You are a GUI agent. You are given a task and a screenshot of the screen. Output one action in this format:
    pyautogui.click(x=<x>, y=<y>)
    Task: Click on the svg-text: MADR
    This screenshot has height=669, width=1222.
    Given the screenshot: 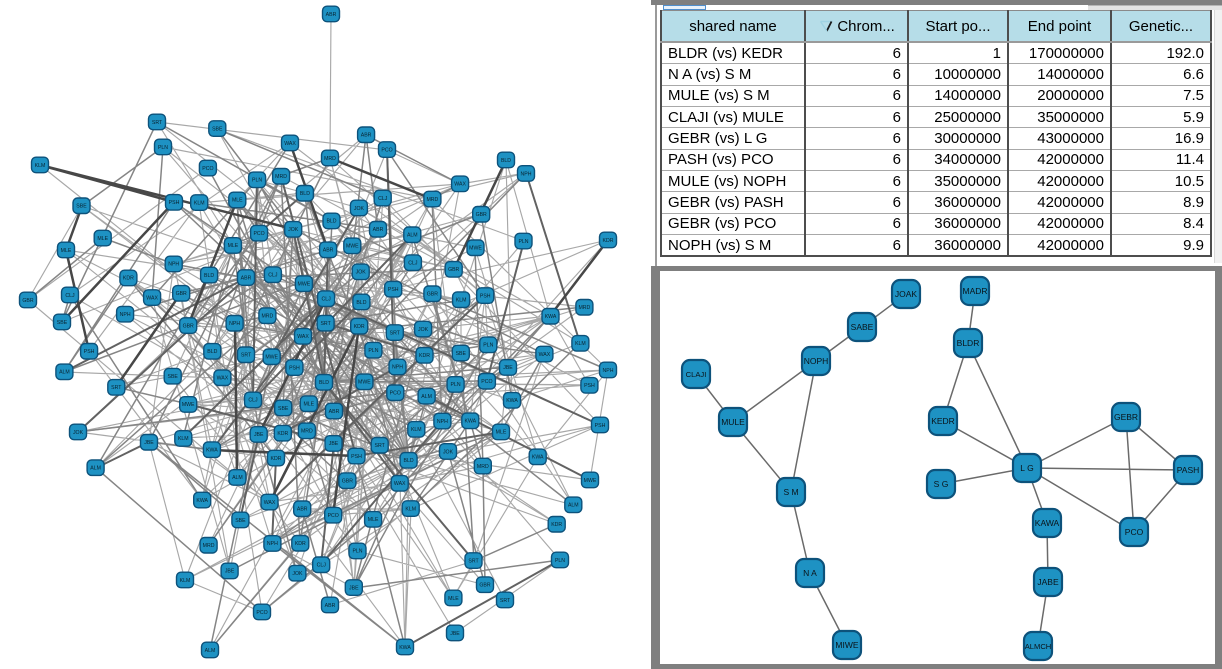 What is the action you would take?
    pyautogui.click(x=974, y=291)
    